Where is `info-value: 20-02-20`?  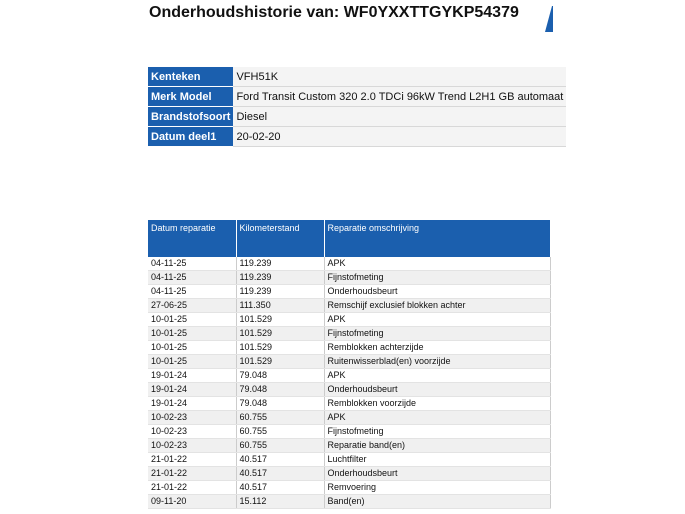
info-value: 20-02-20 is located at coordinates (400, 136).